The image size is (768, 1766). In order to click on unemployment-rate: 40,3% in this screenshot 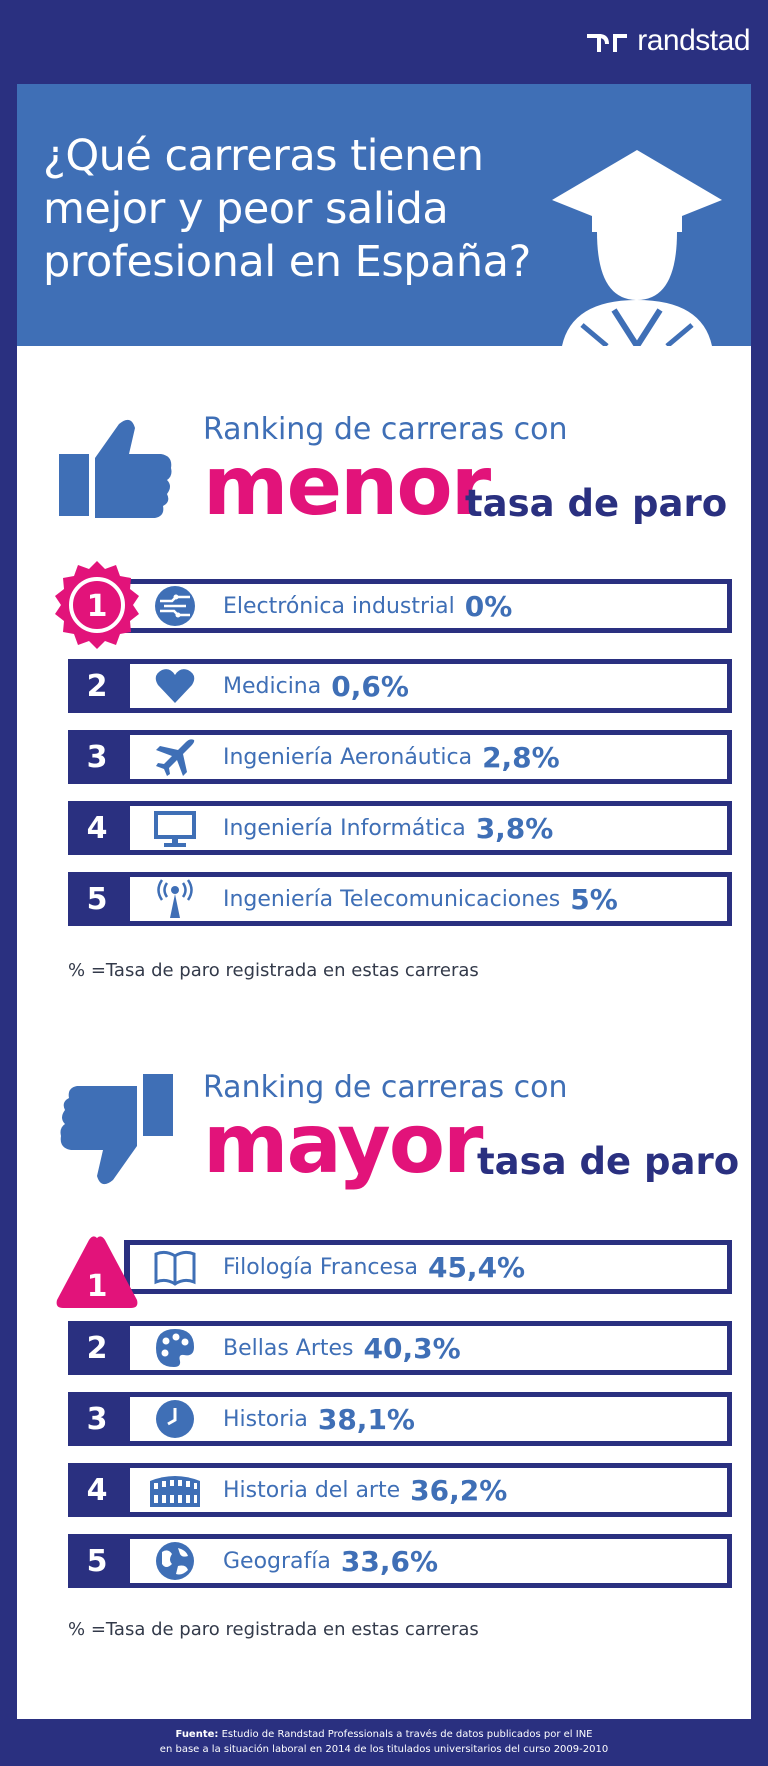, I will do `click(412, 1348)`.